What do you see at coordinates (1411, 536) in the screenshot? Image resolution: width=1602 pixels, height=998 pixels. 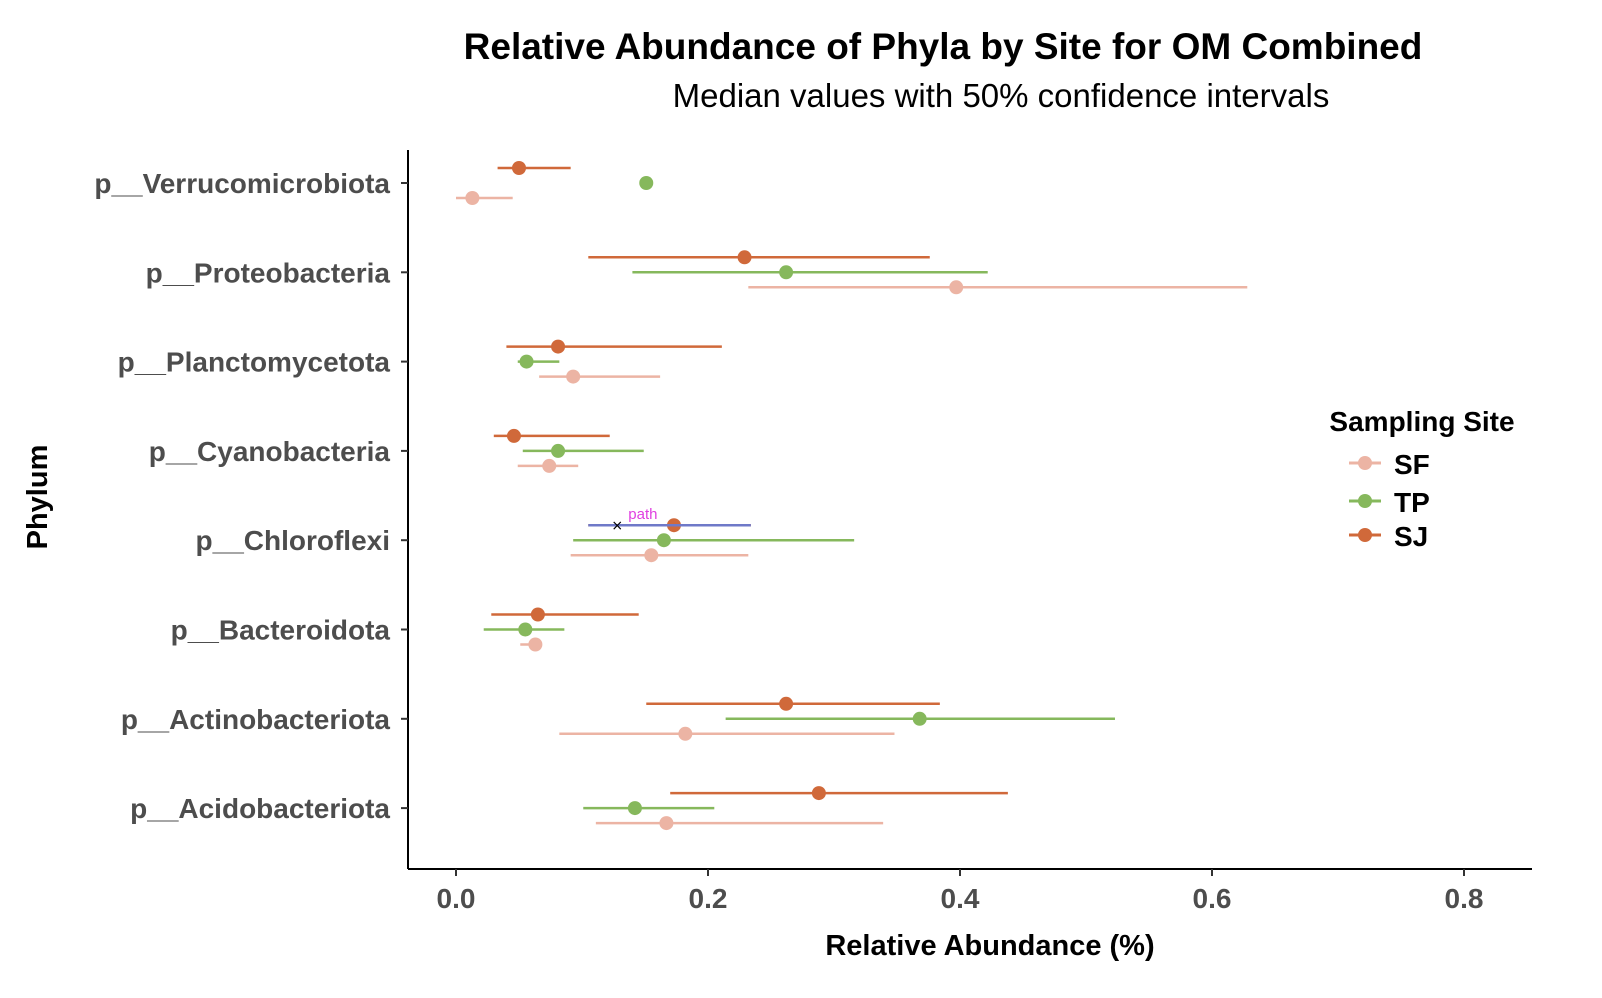 I see `legend-label: SJ` at bounding box center [1411, 536].